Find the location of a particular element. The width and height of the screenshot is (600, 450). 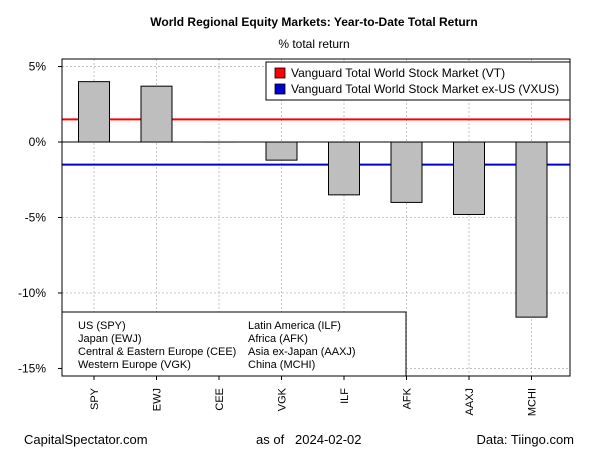

y-tick-label: -5% is located at coordinates (36, 218).